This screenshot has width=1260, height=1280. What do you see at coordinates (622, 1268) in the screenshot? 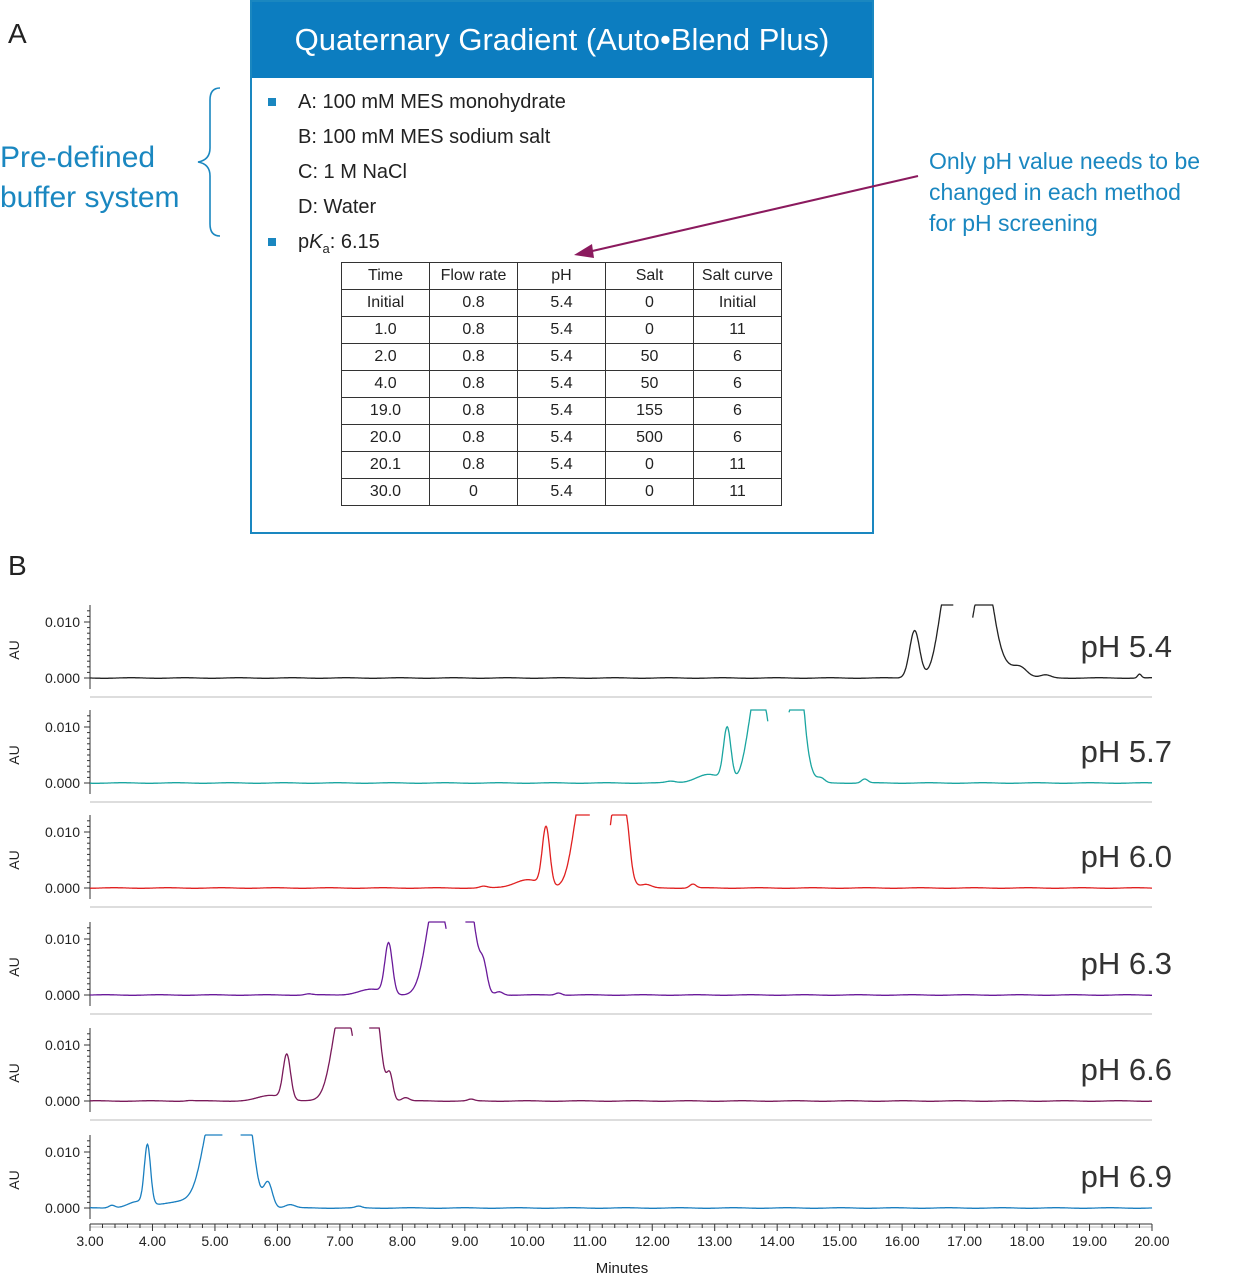
I see `x-axis-title: Minutes` at bounding box center [622, 1268].